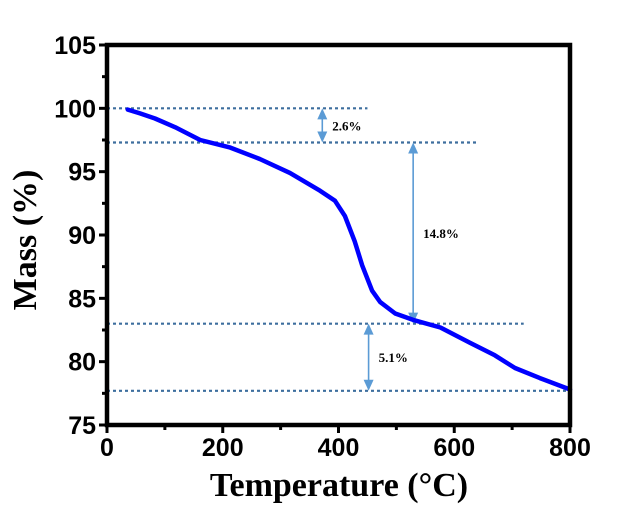 The width and height of the screenshot is (619, 512). What do you see at coordinates (339, 485) in the screenshot?
I see `x-axis-title: Temperature (°C)` at bounding box center [339, 485].